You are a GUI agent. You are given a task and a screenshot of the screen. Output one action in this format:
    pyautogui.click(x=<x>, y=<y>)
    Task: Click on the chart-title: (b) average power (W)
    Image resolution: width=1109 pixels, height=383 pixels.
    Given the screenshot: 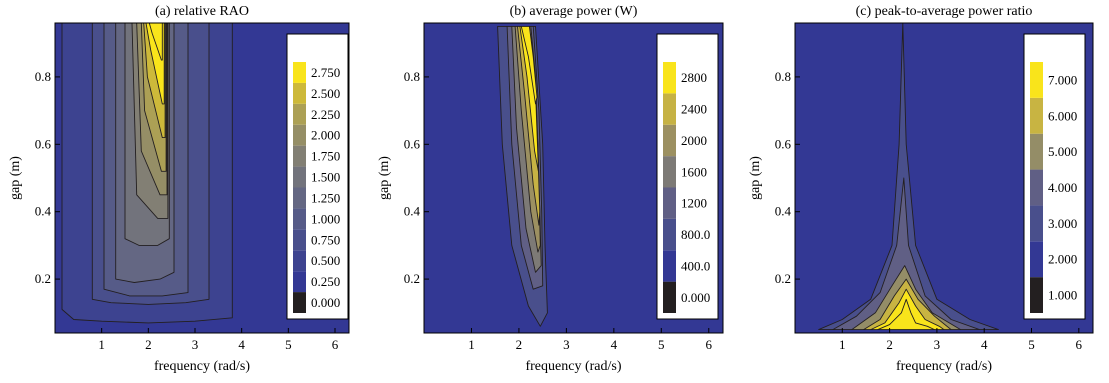 What is the action you would take?
    pyautogui.click(x=574, y=11)
    